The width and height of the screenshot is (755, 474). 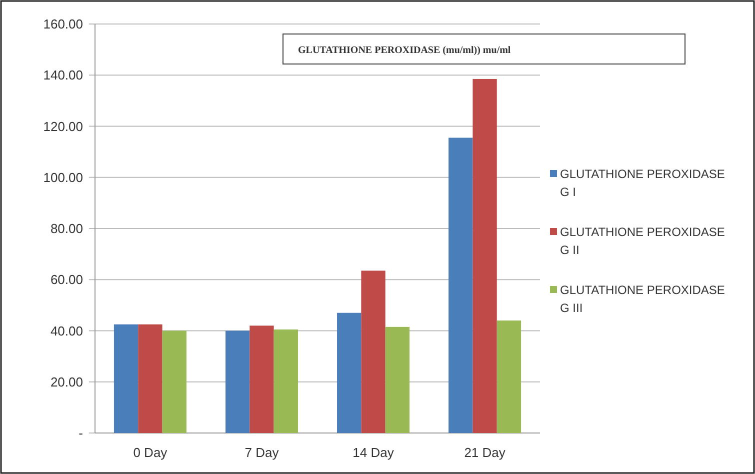 What do you see at coordinates (66, 330) in the screenshot?
I see `y-tick-label: 40.00` at bounding box center [66, 330].